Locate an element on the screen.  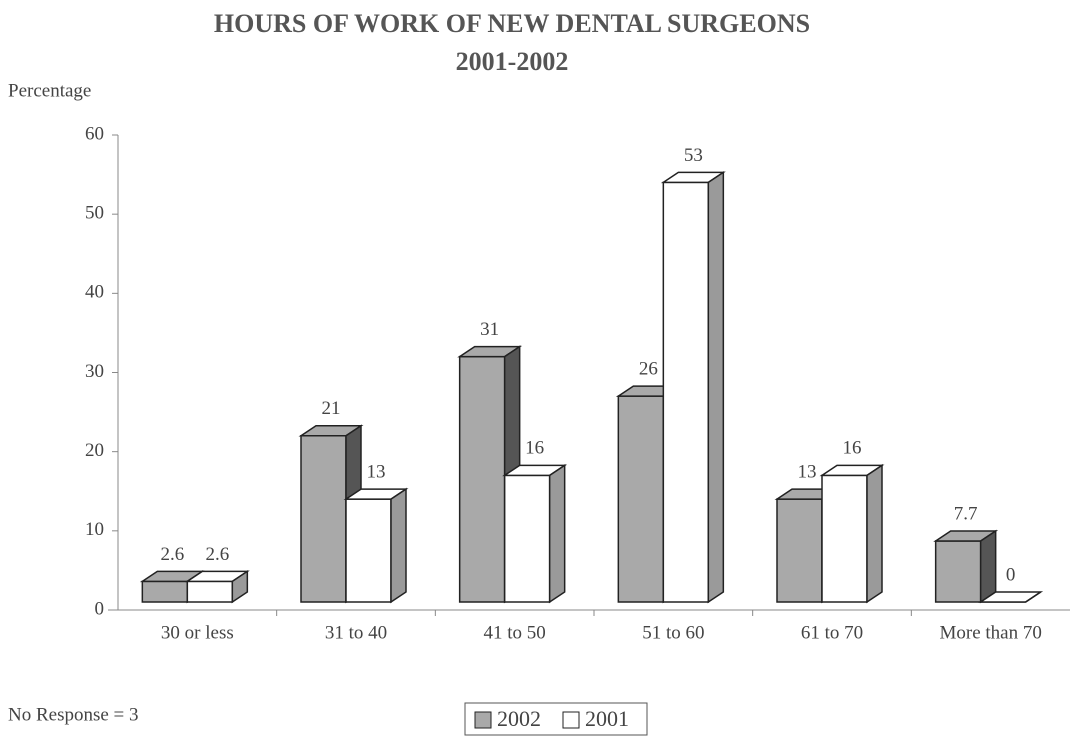
data-label: 31 is located at coordinates (489, 329).